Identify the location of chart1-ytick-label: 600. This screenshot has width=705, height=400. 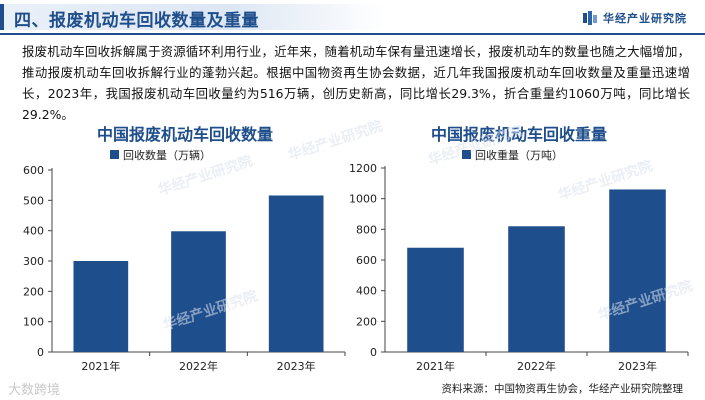
(33, 170).